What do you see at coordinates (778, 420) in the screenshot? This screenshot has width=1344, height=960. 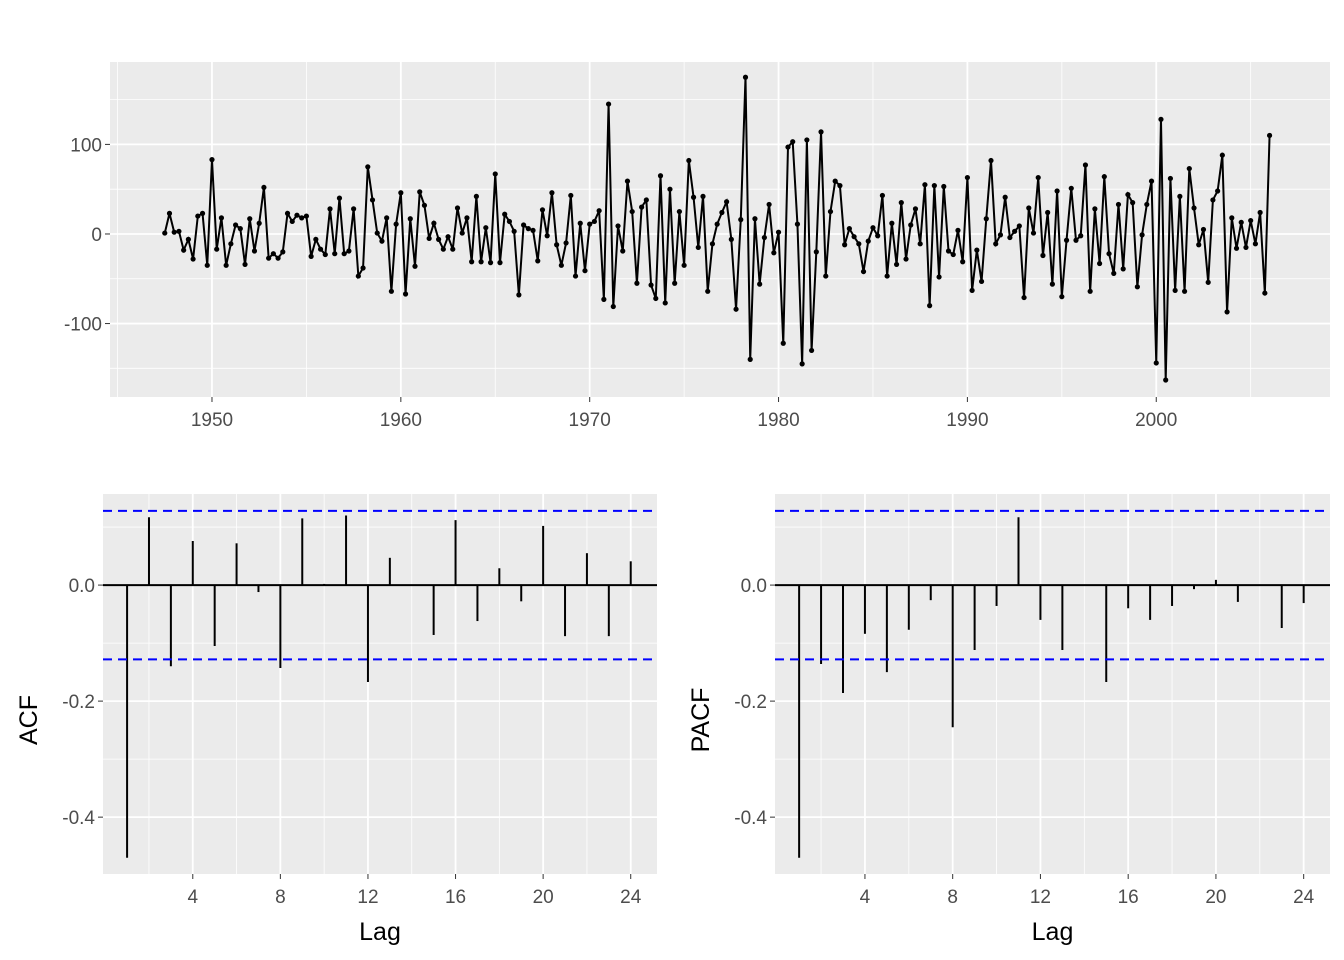 I see `x-tick-label: 1980` at bounding box center [778, 420].